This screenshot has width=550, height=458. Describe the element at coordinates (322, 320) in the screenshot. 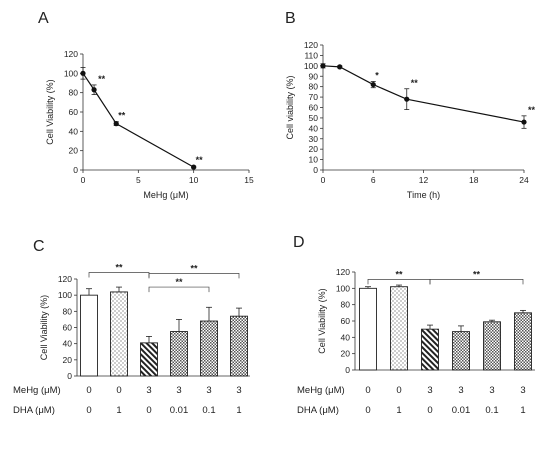

I see `panel-d-y-axis-label: Cell Viability (%)` at that location.